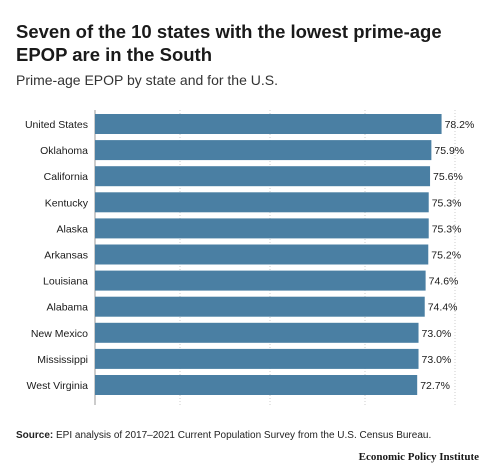 This screenshot has height=471, width=489. I want to click on value-label: 78.2%, so click(460, 125).